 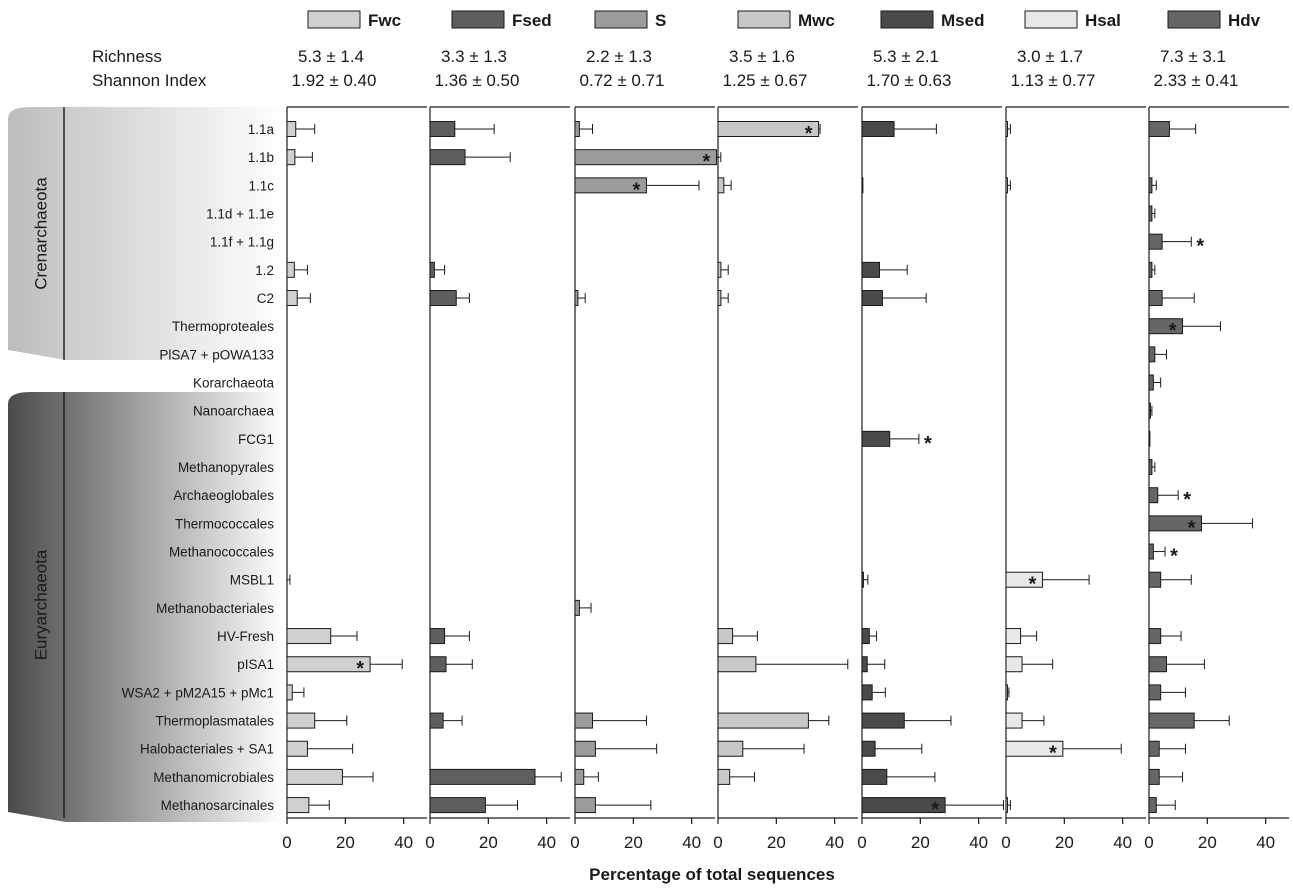 I want to click on panel-hdv: 0 20 40 * * * * *, so click(x=1216, y=479).